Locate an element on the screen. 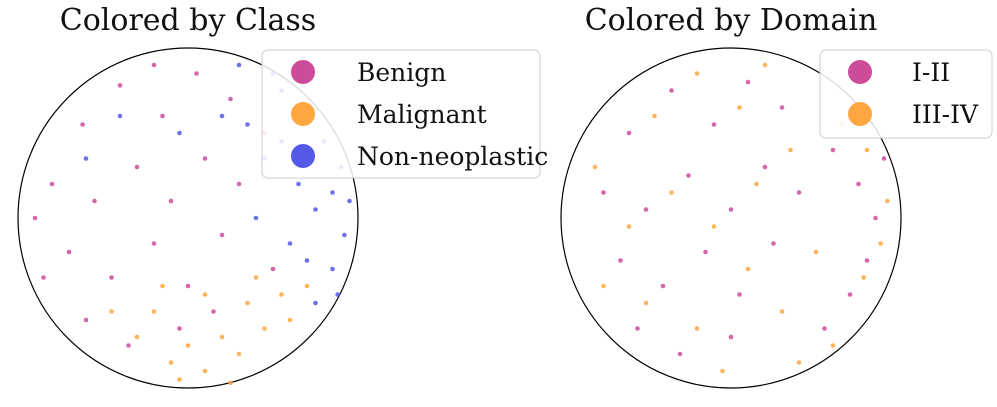  legend-label: Benign is located at coordinates (401, 72).